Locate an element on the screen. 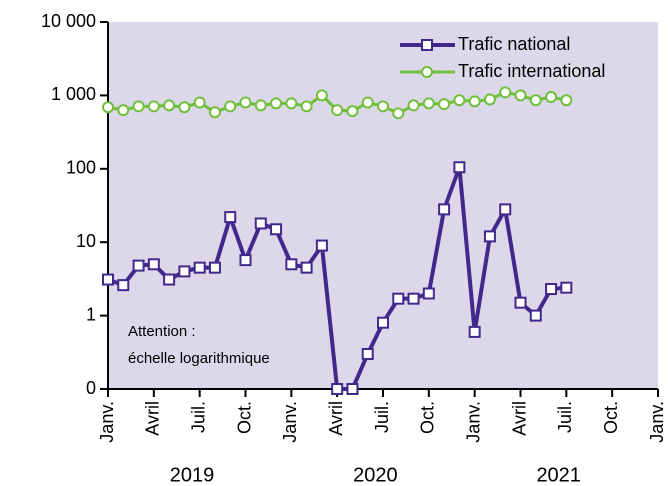  year-label: 2020 is located at coordinates (375, 475).